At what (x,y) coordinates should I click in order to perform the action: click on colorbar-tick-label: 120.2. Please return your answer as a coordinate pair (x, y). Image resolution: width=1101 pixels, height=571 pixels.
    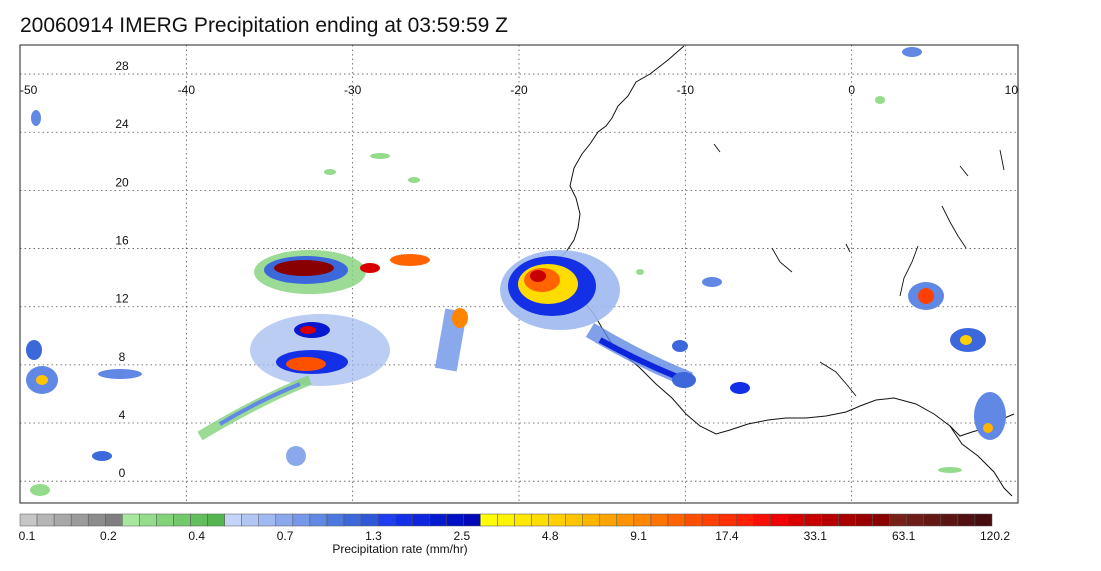
    Looking at the image, I should click on (995, 536).